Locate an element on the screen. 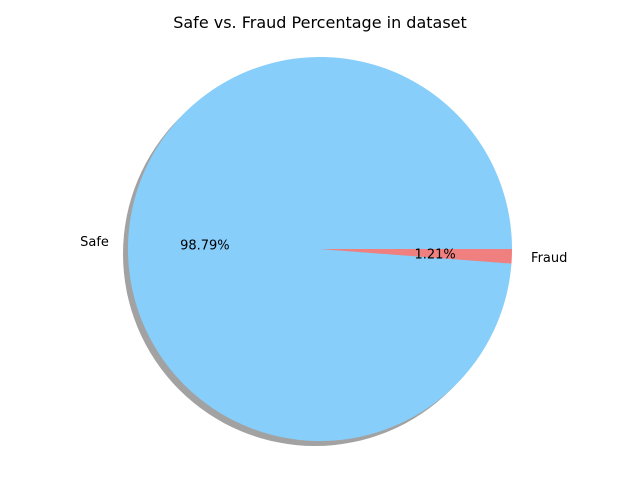 The width and height of the screenshot is (641, 481). slice-label-safe: Safe is located at coordinates (94, 242).